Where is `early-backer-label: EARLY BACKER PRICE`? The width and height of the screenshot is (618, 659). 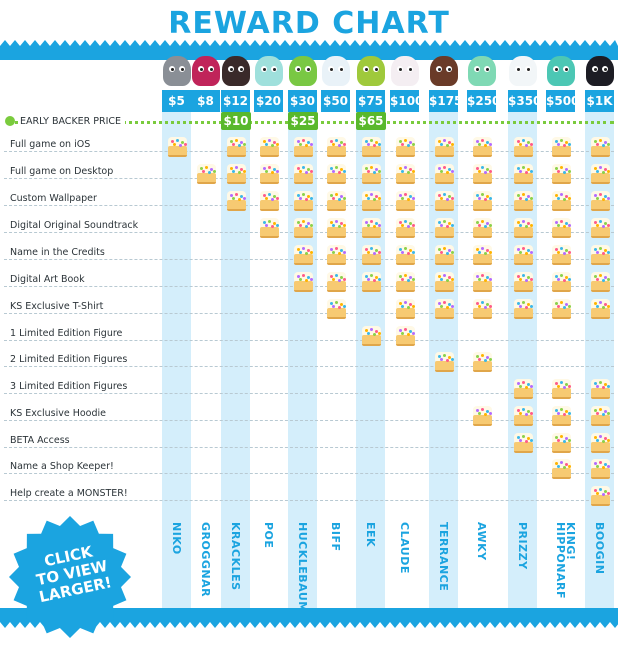
early-backer-label: EARLY BACKER PRICE is located at coordinates (73, 122).